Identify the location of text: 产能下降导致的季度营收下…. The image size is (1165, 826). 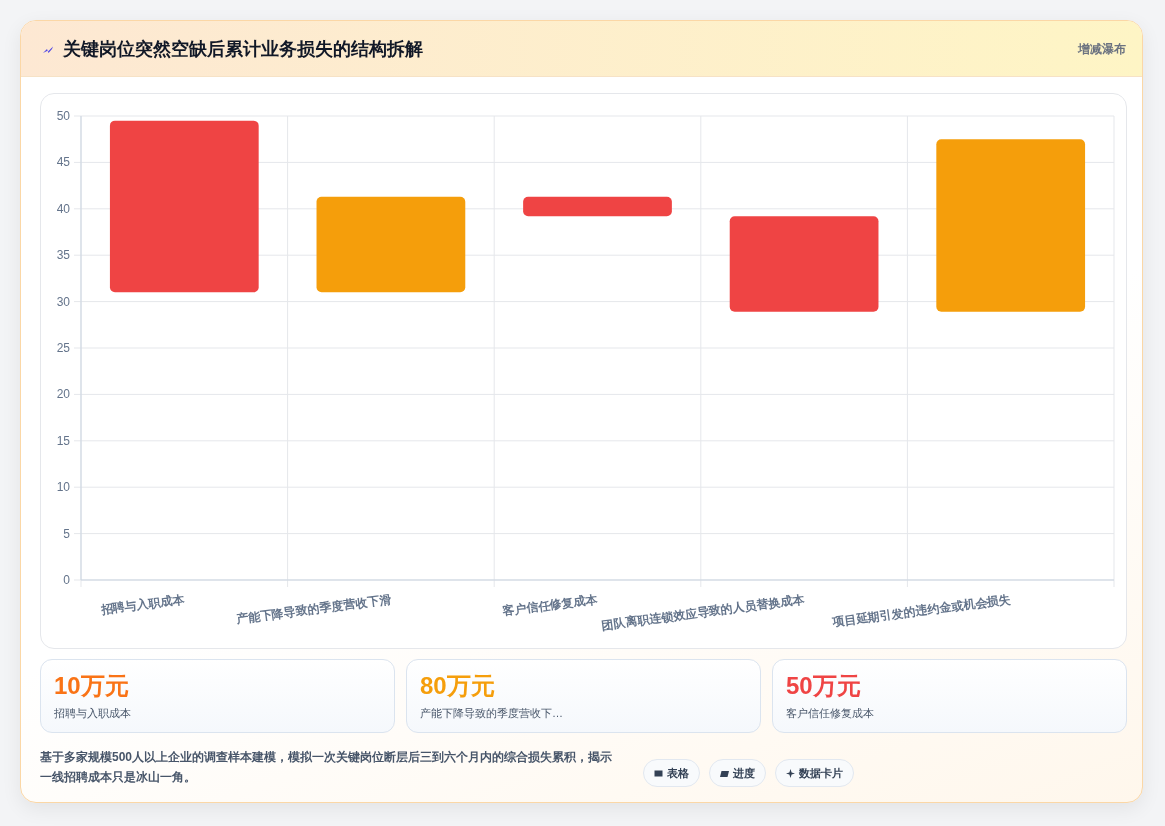
(491, 713).